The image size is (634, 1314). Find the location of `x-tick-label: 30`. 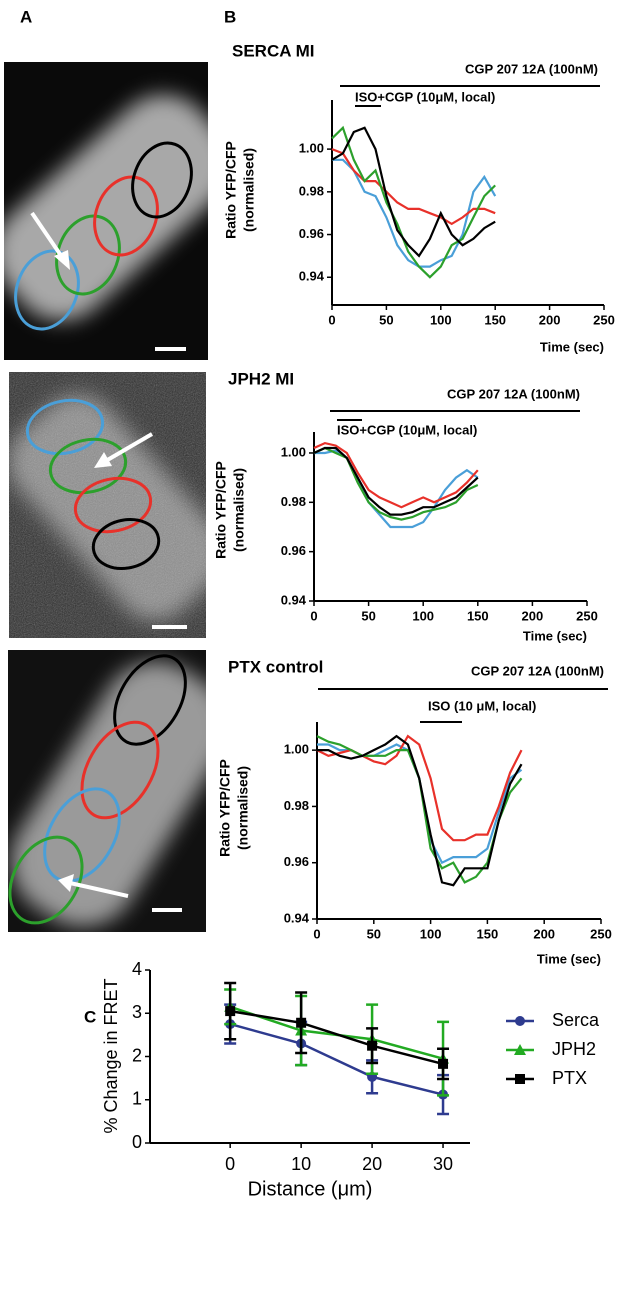

x-tick-label: 30 is located at coordinates (443, 1164).